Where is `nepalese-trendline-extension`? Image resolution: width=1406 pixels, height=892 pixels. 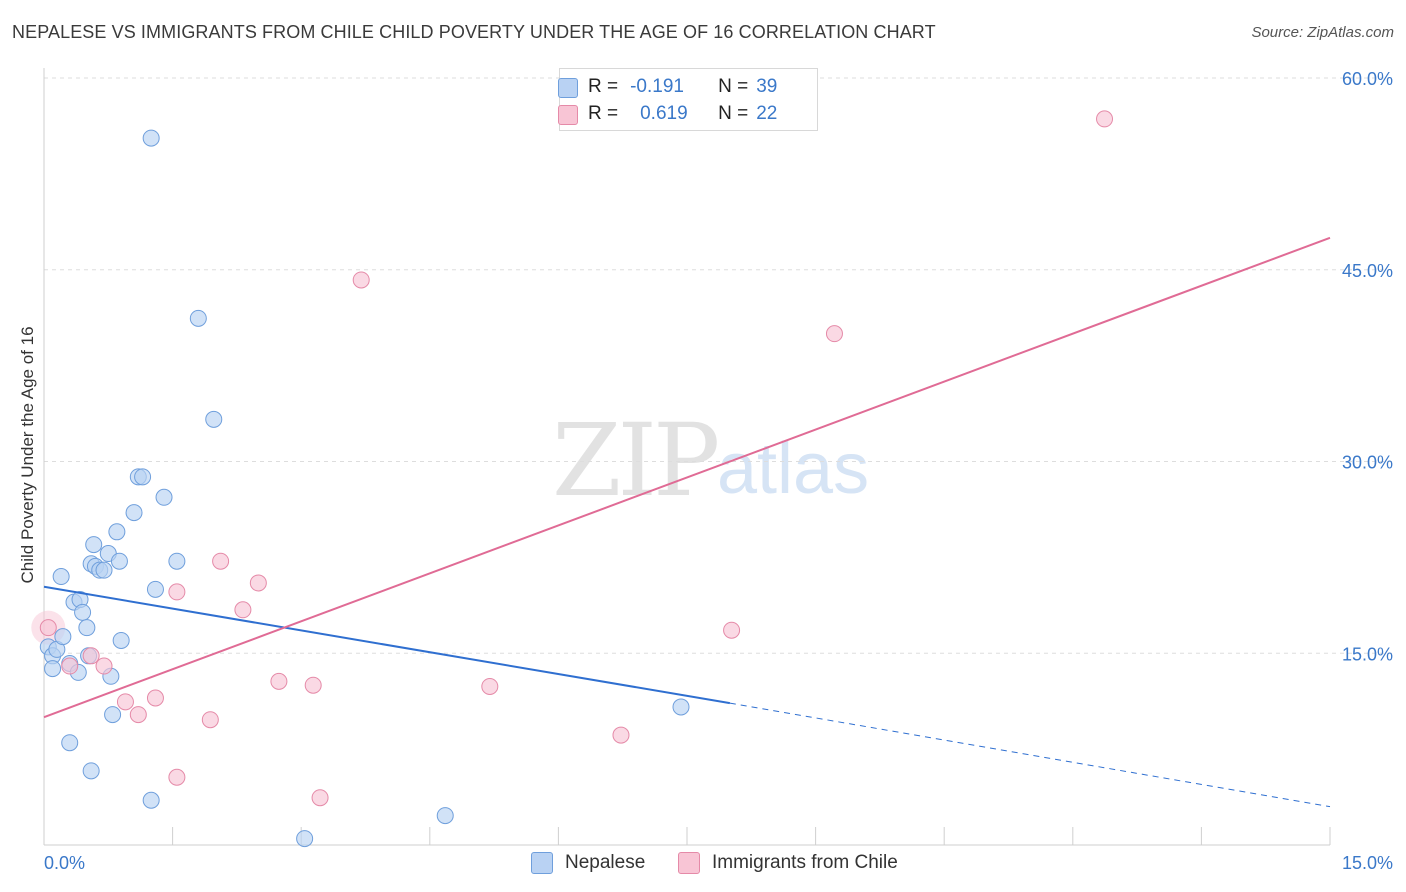 nepalese-trendline-extension is located at coordinates (1030, 755).